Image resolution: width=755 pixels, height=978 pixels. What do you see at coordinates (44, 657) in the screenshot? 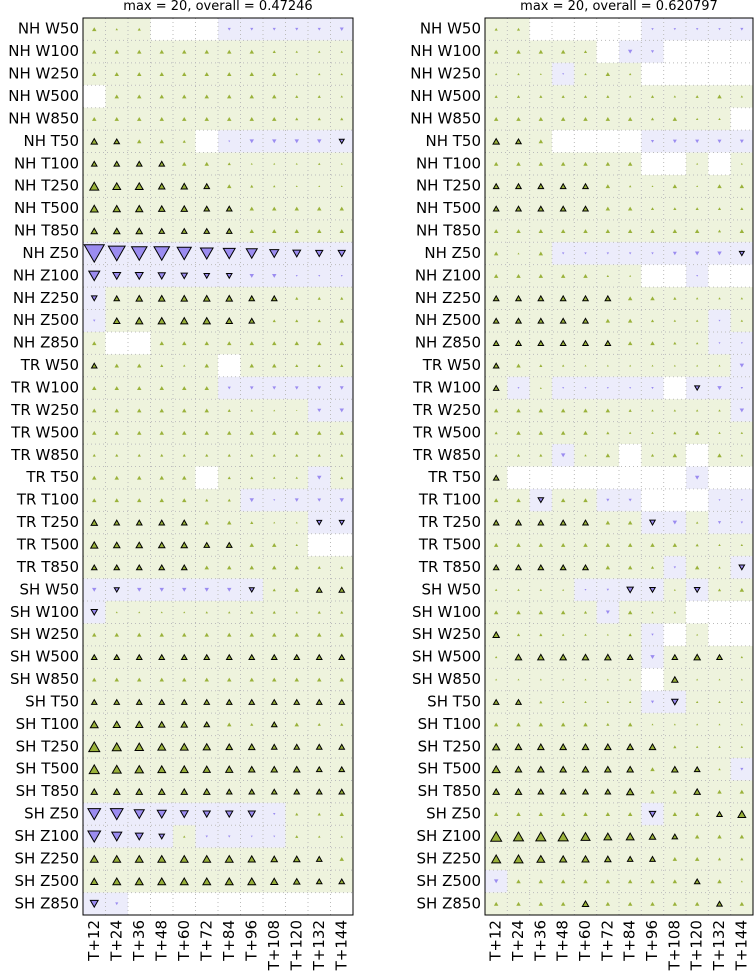
I see `row-label: SH W500` at bounding box center [44, 657].